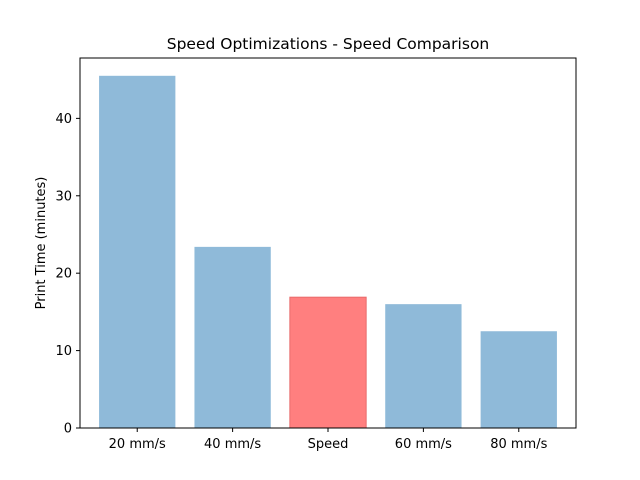 The image size is (640, 480). I want to click on x-tick-label: 60 mm/s, so click(423, 444).